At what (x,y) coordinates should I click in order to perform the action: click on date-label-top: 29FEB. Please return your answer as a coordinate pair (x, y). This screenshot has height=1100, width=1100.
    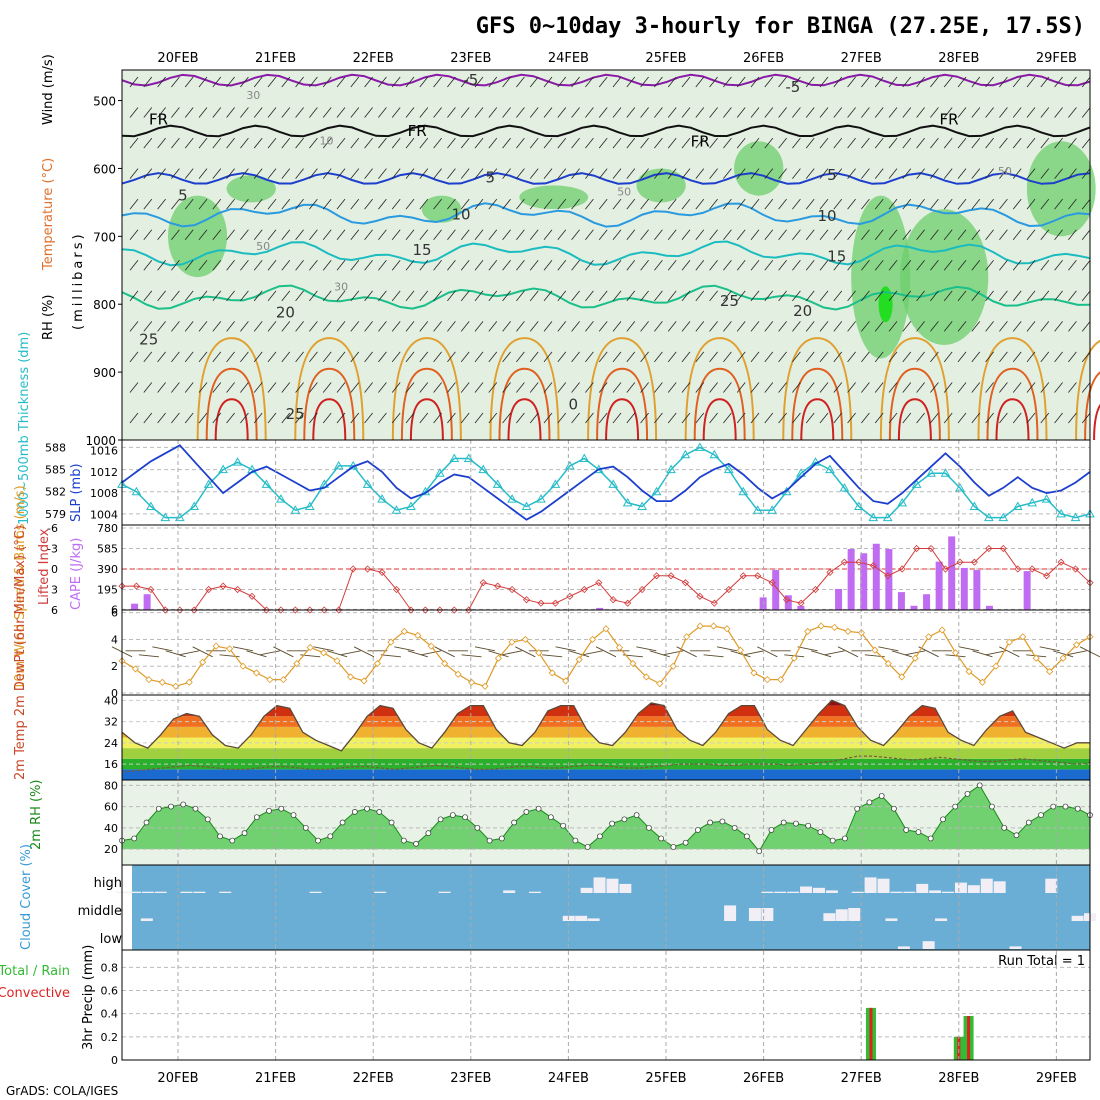
    Looking at the image, I should click on (1056, 58).